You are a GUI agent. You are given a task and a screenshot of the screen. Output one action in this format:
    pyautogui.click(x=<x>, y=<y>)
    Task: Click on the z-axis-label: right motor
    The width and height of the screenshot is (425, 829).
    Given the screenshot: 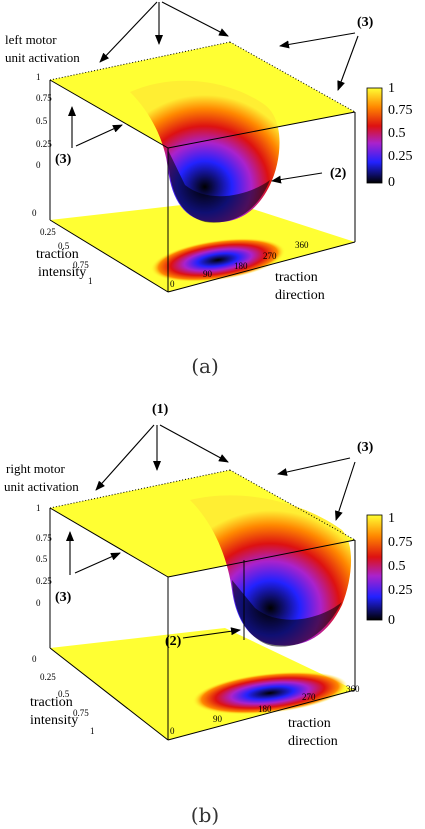 What is the action you would take?
    pyautogui.click(x=36, y=468)
    